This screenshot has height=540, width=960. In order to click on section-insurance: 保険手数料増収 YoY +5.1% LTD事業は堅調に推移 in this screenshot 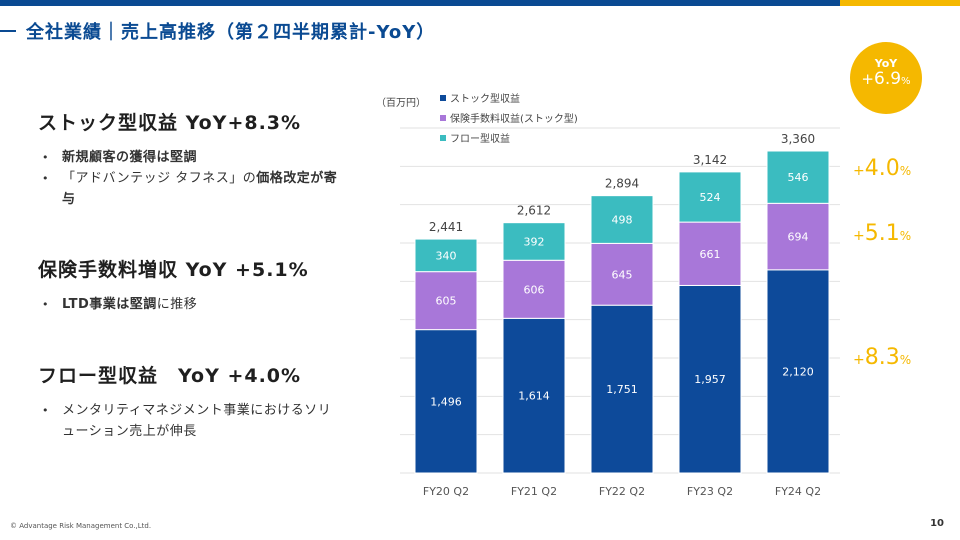, I will do `click(193, 285)`.